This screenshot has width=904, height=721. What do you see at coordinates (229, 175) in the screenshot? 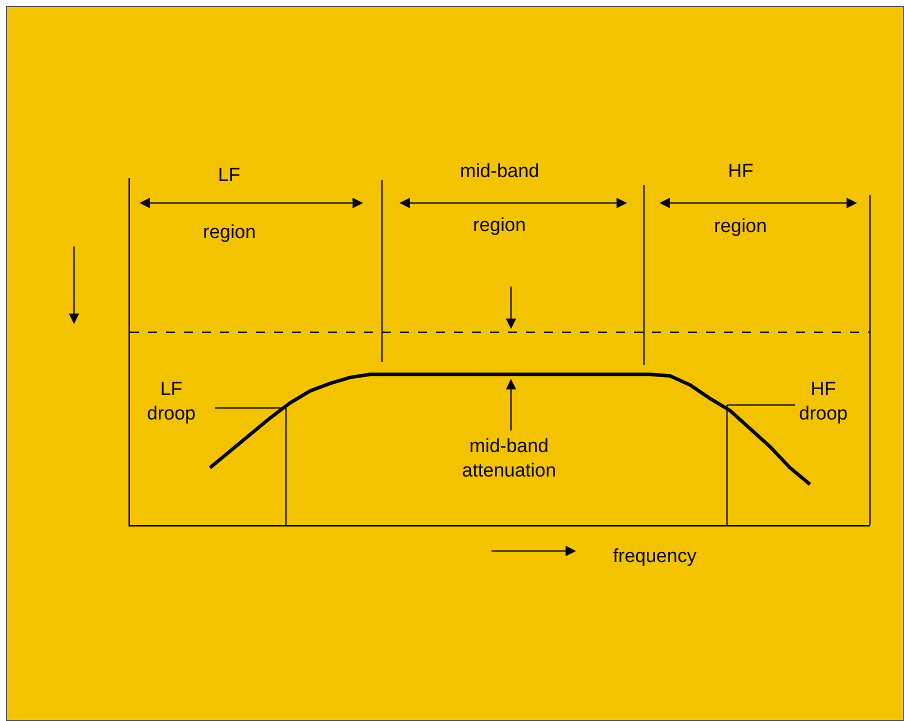
I see `text: LF` at bounding box center [229, 175].